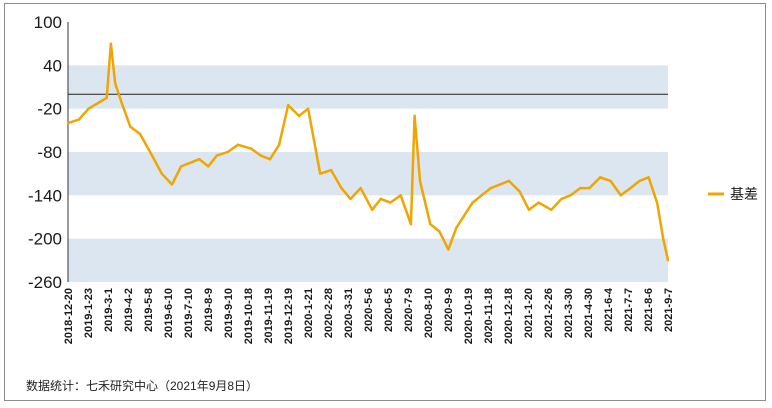 This screenshot has height=408, width=772. What do you see at coordinates (45, 282) in the screenshot?
I see `y-tick-label: -260` at bounding box center [45, 282].